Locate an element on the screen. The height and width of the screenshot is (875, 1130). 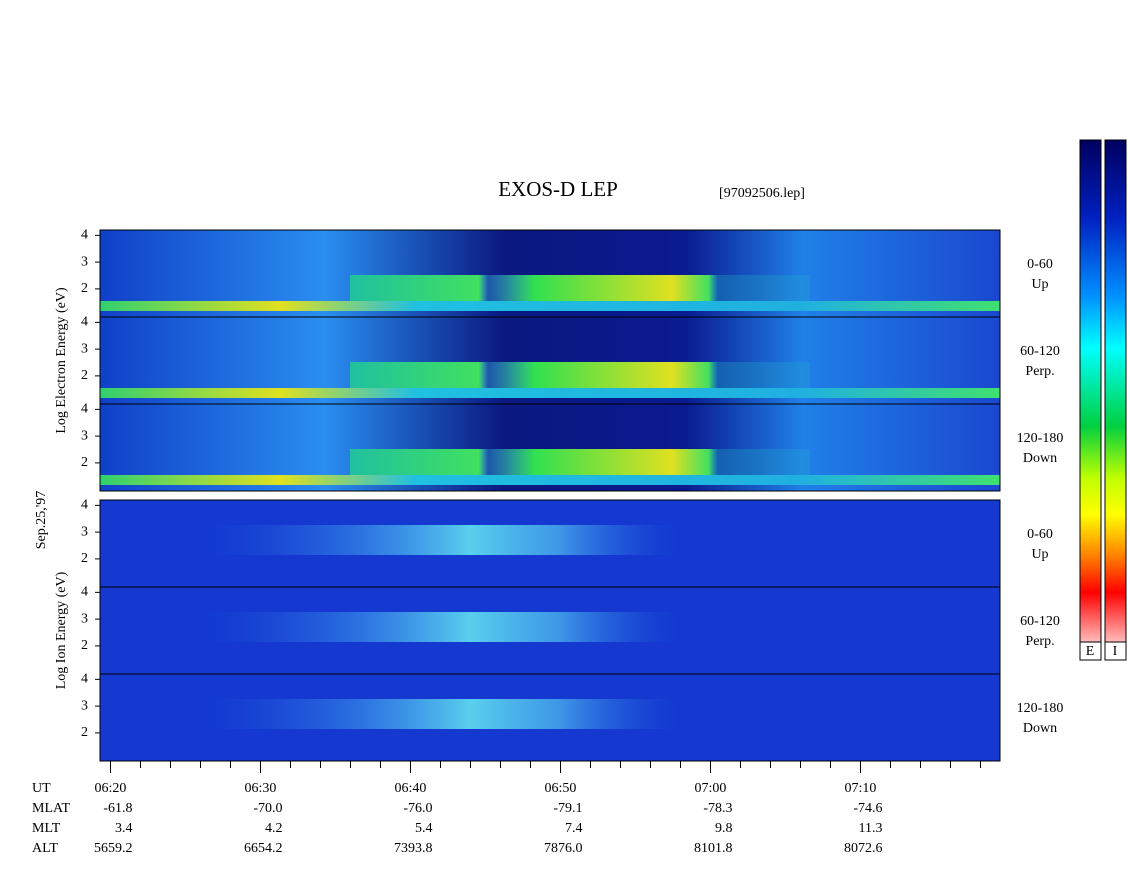
colorbar-label: I is located at coordinates (1115, 651).